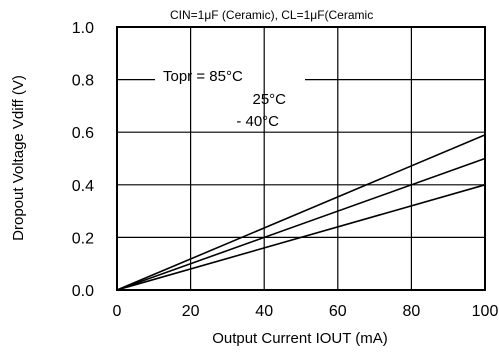 This screenshot has width=499, height=354. What do you see at coordinates (83, 81) in the screenshot?
I see `y-tick-label: 0.8` at bounding box center [83, 81].